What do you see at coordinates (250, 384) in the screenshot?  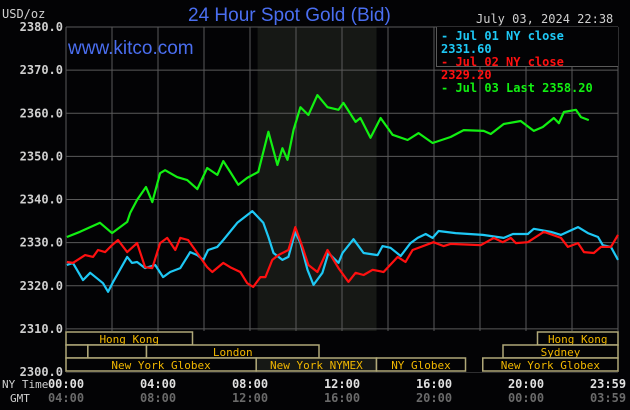 I see `x-tick-label-ny: 08:00` at bounding box center [250, 384].